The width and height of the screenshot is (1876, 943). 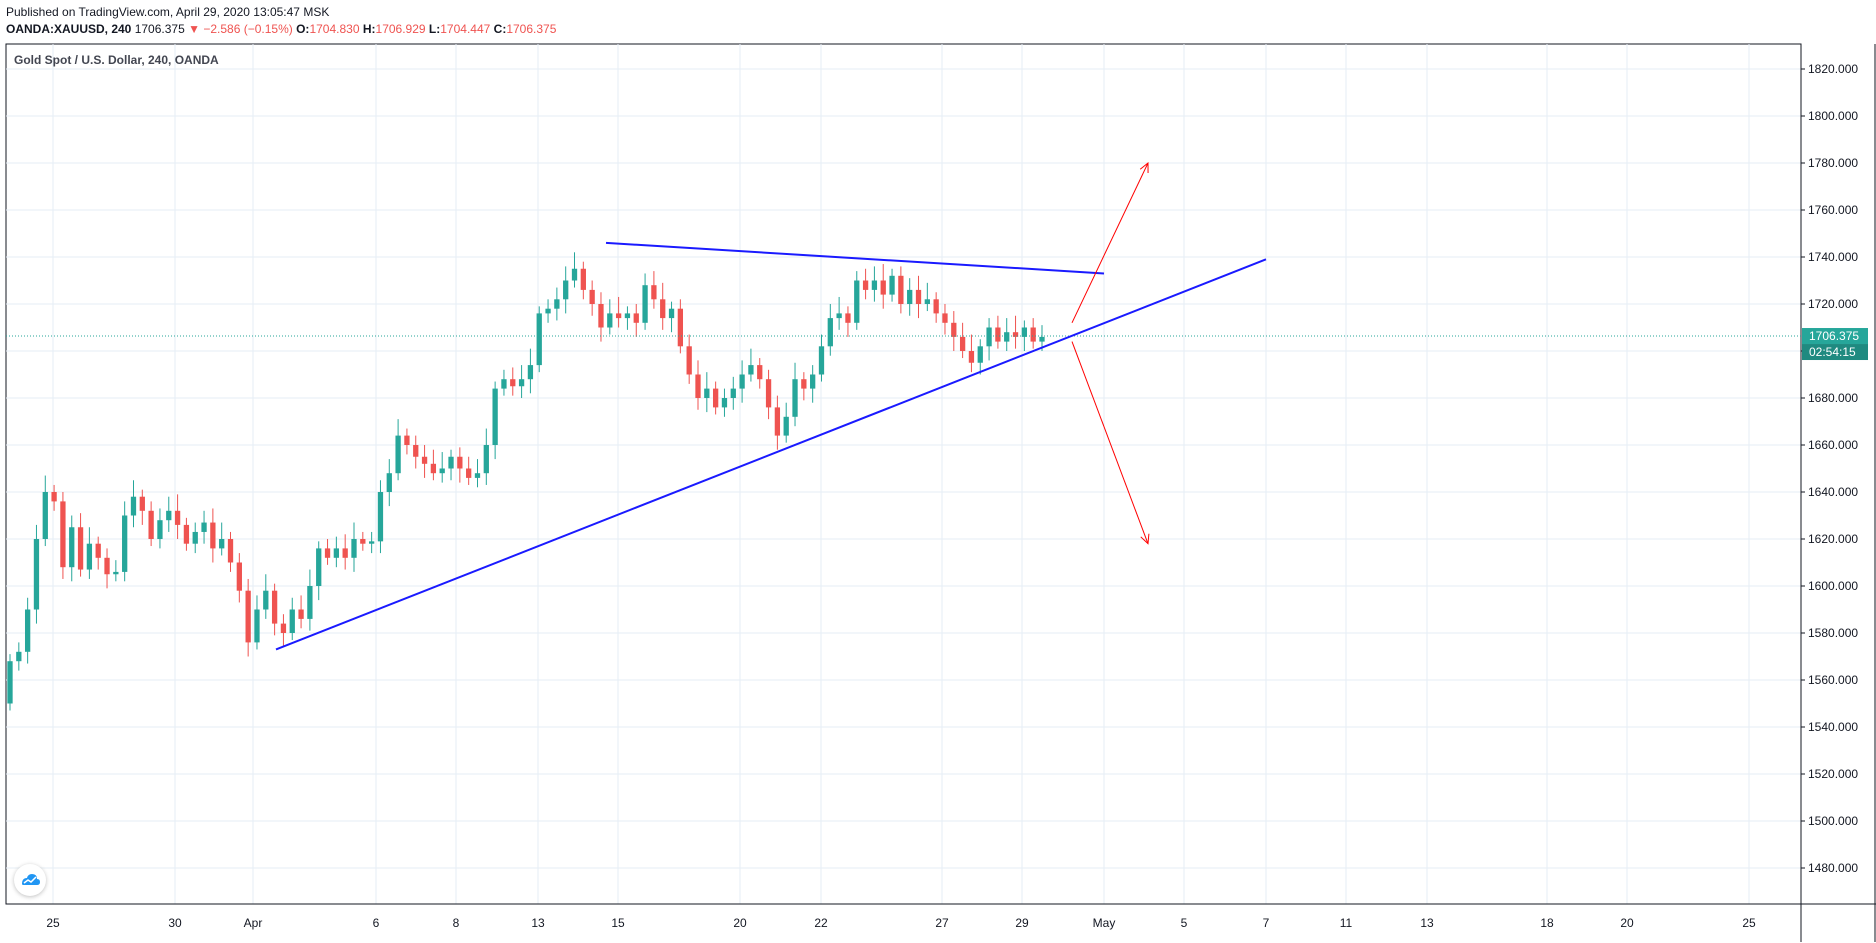 What do you see at coordinates (248, 29) in the screenshot?
I see `change-label: −2.586 (−0.15%)` at bounding box center [248, 29].